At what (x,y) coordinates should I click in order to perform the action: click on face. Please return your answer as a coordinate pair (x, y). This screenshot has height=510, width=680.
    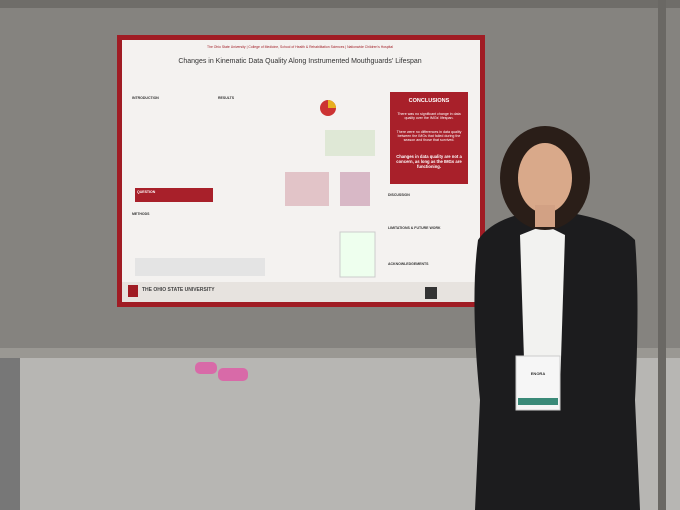
    Looking at the image, I should click on (545, 178).